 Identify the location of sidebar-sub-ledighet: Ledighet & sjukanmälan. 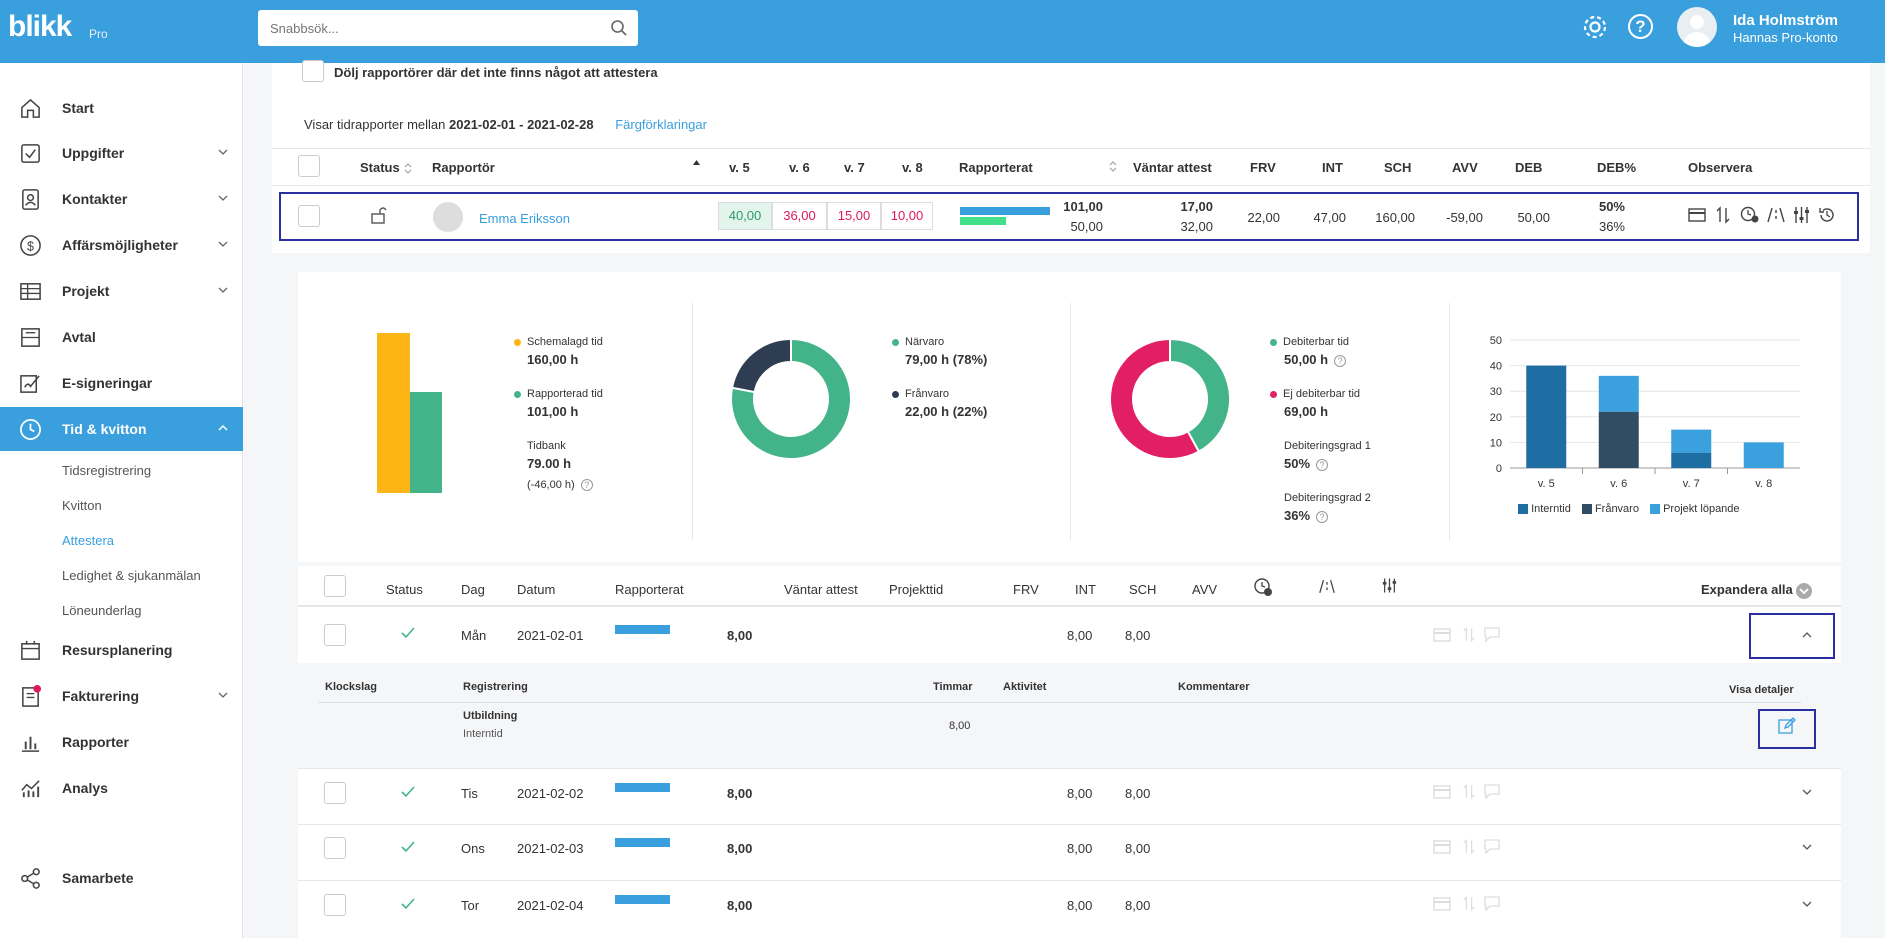
(131, 575).